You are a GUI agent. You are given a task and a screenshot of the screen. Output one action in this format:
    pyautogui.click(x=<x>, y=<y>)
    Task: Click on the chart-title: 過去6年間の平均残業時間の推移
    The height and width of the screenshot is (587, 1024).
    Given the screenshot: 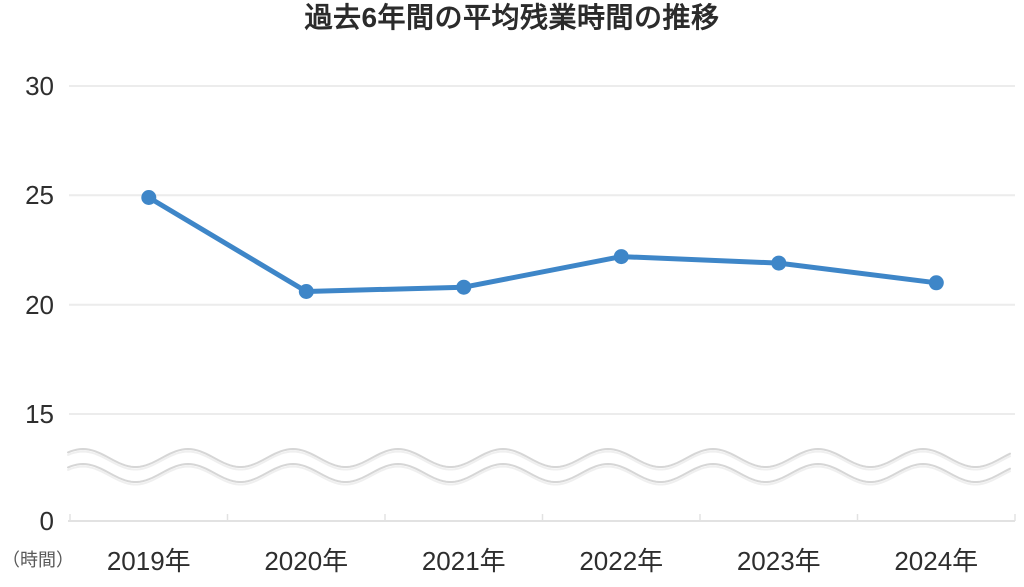 What is the action you would take?
    pyautogui.click(x=512, y=17)
    